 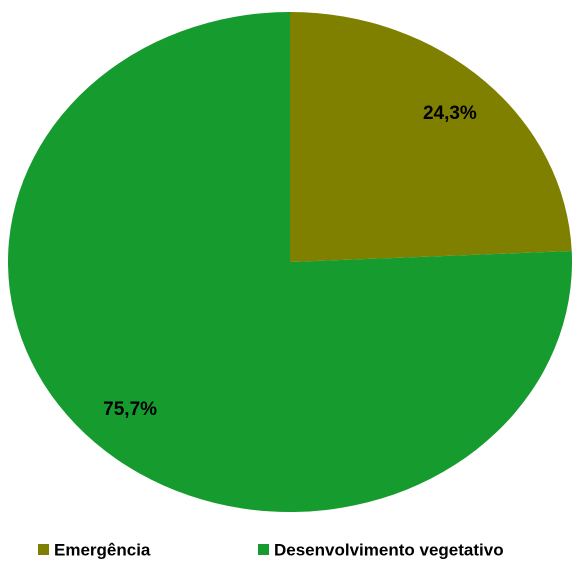 What do you see at coordinates (389, 549) in the screenshot?
I see `legend-label: Desenvolvimento vegetativo` at bounding box center [389, 549].